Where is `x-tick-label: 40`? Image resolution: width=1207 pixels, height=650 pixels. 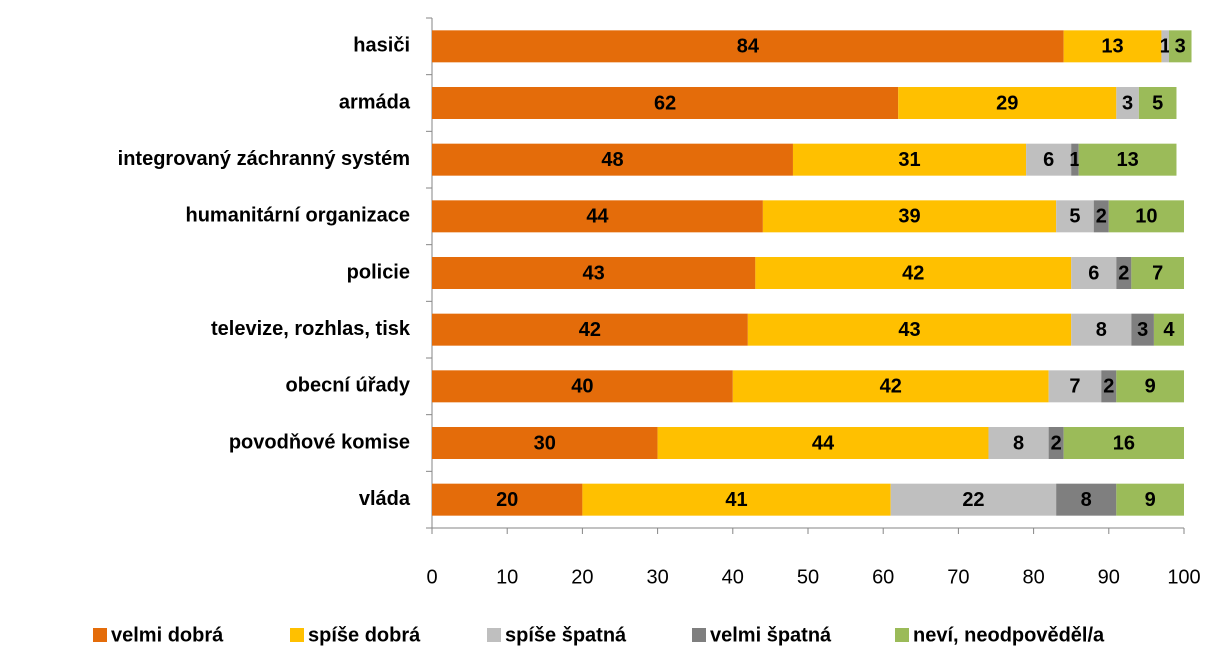
x-tick-label: 40 is located at coordinates (733, 577).